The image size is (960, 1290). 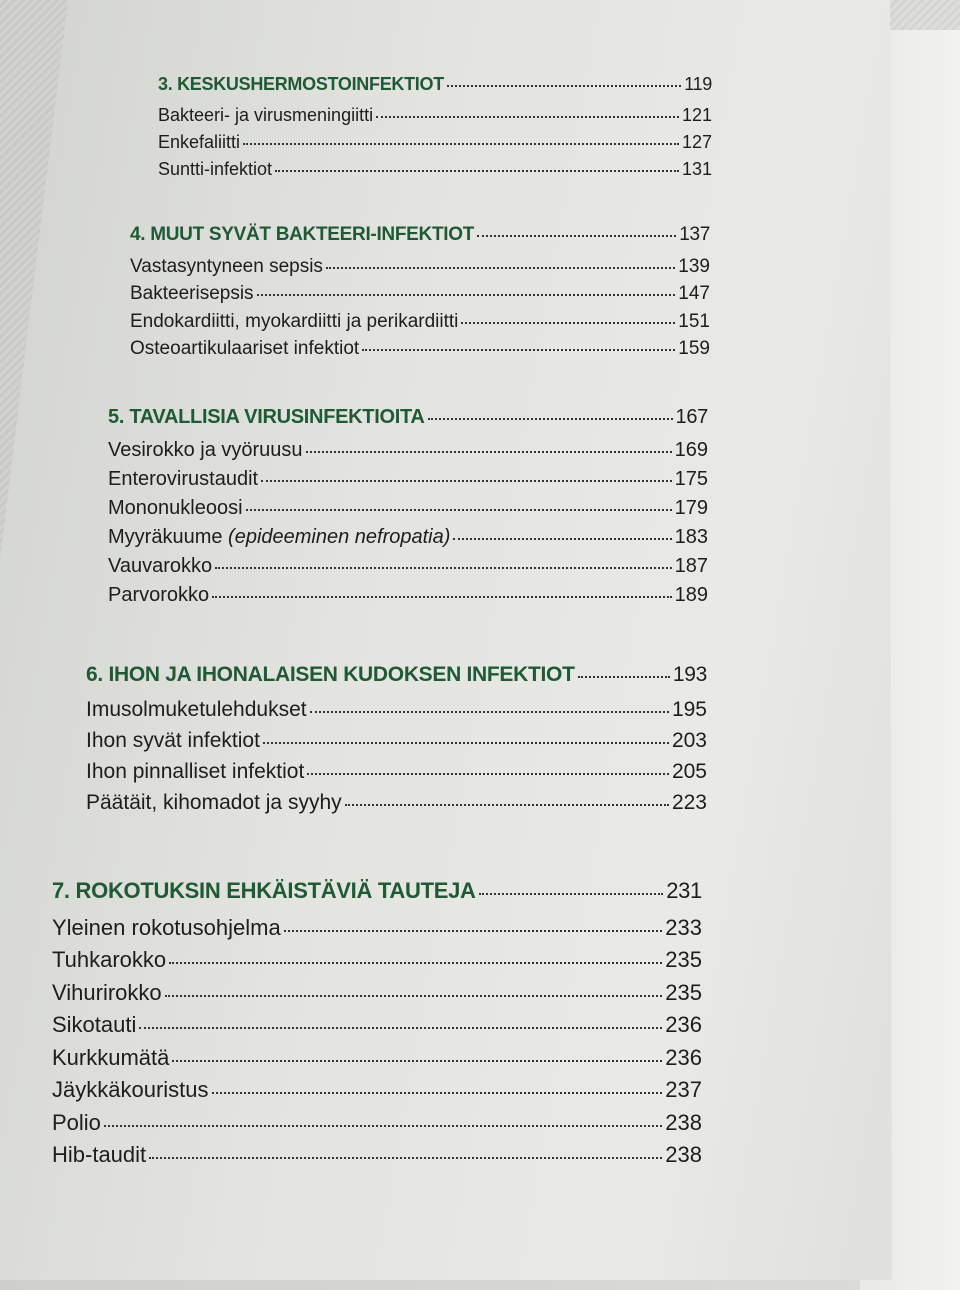 I want to click on entry-text: Hib-taudit, so click(x=99, y=1154).